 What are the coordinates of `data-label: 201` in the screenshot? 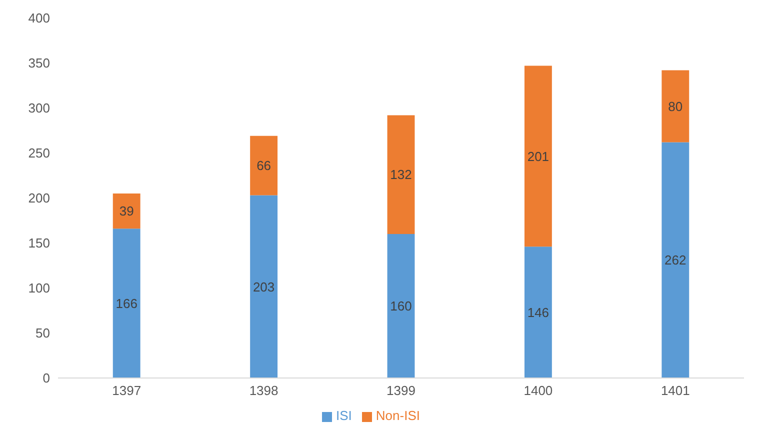 It's located at (538, 156).